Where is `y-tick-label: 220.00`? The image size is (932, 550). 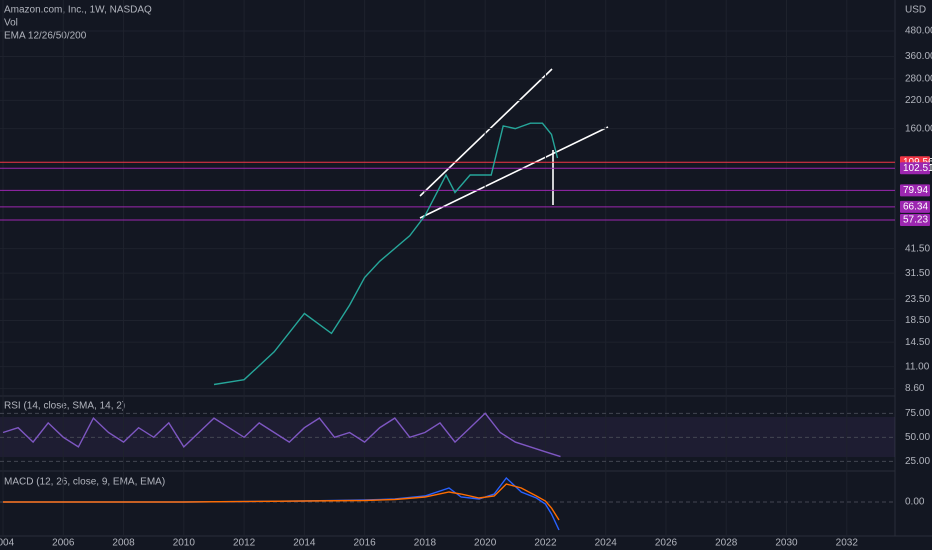 y-tick-label: 220.00 is located at coordinates (918, 100).